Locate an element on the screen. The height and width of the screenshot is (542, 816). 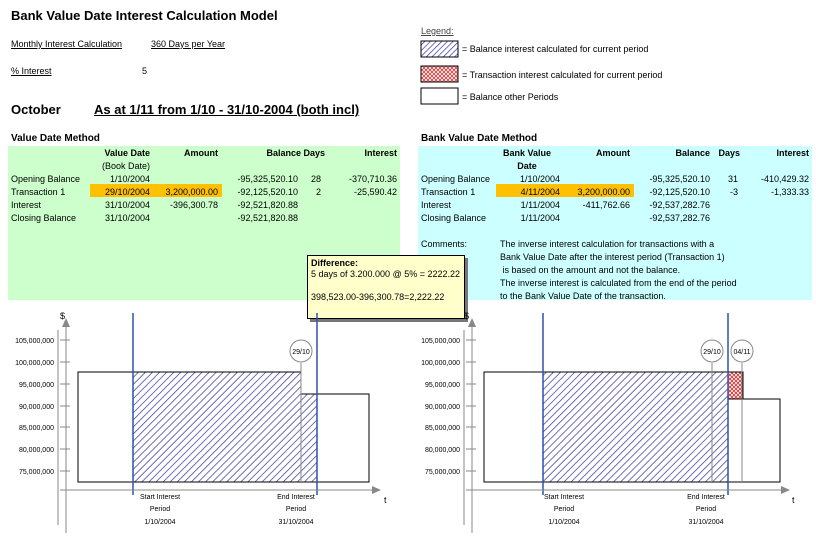
col-header-balance: Balance Days is located at coordinates (295, 153).